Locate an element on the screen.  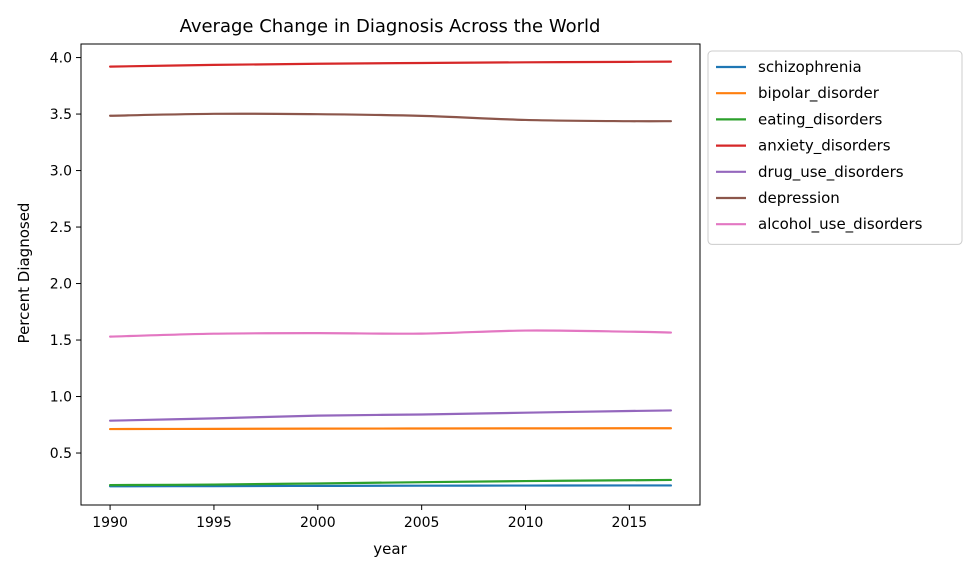
series-line-alcohol_use_disorders is located at coordinates (390, 333).